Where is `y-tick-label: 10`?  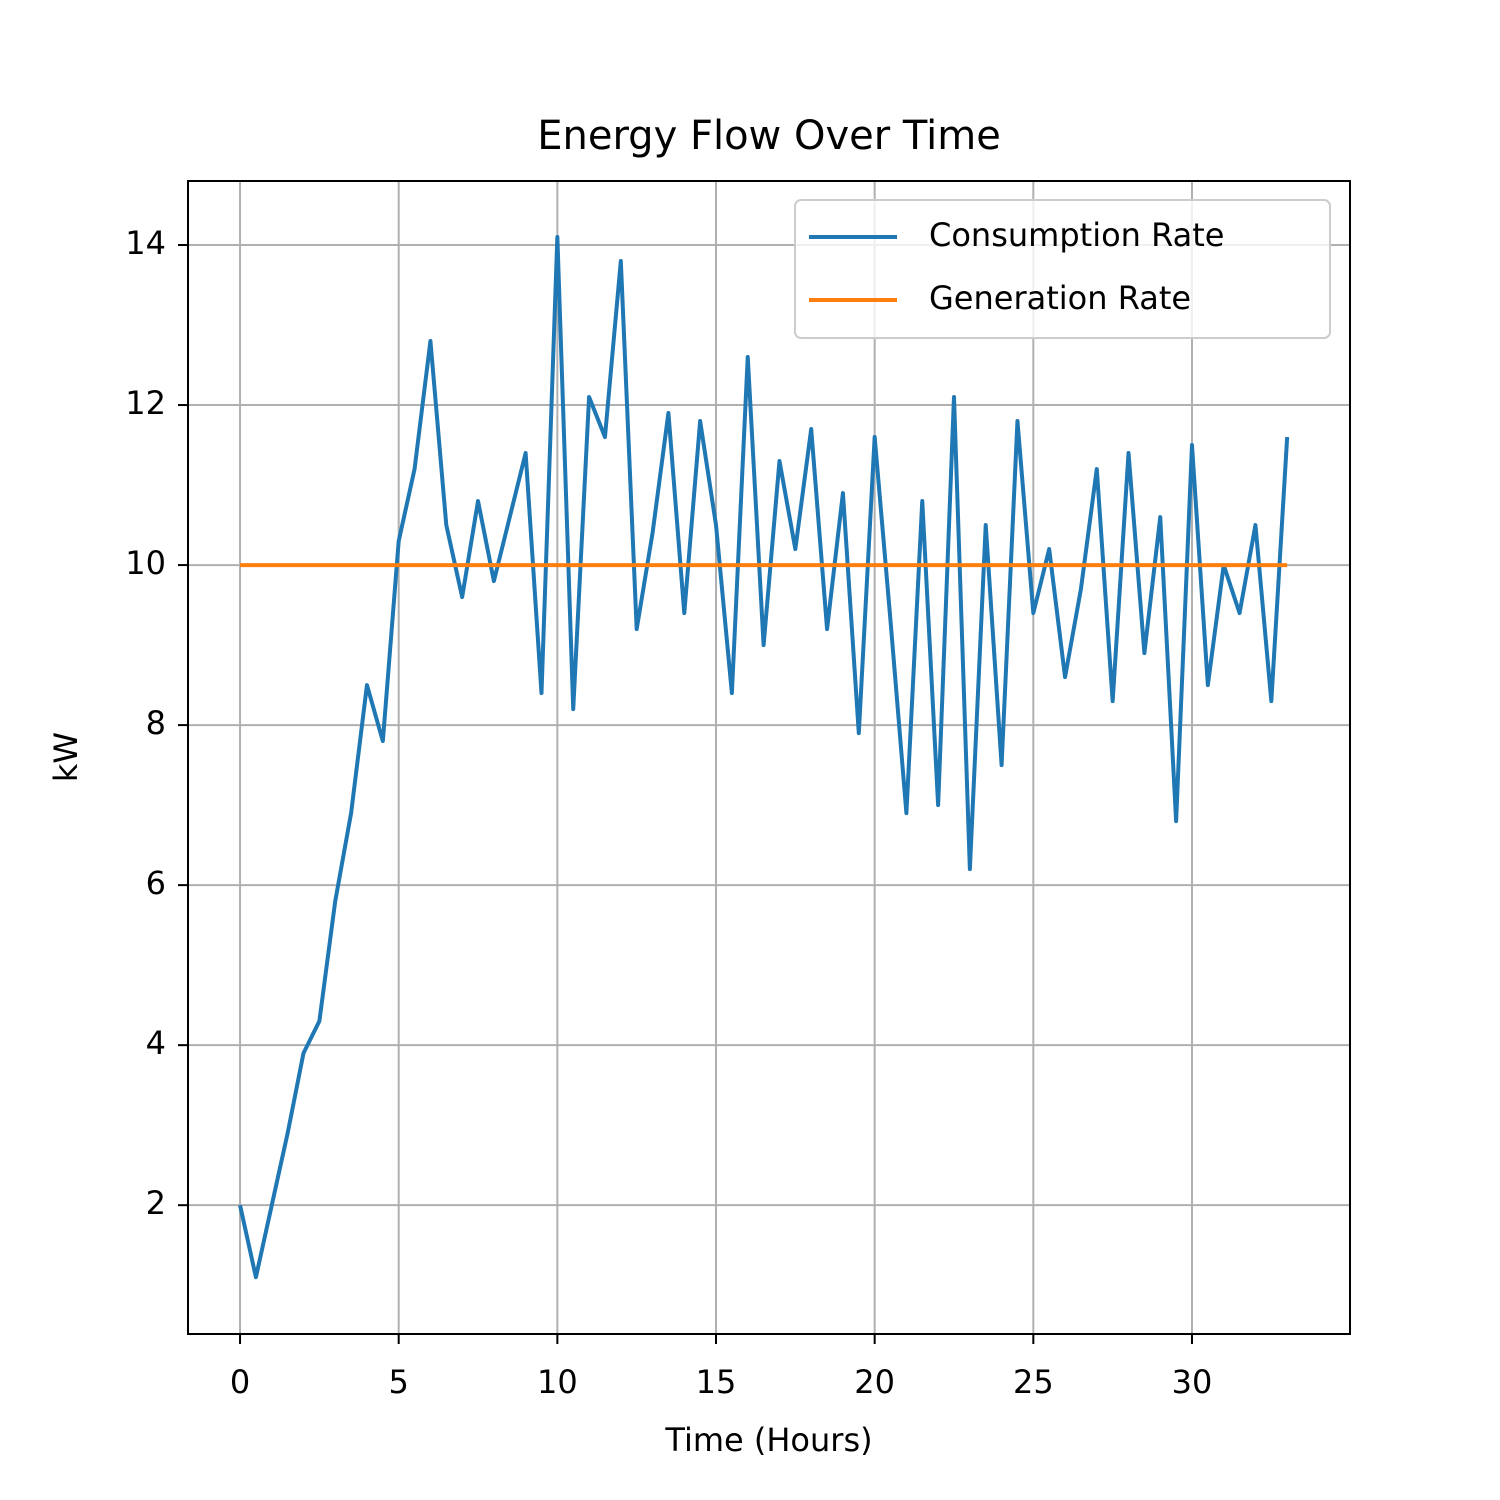 y-tick-label: 10 is located at coordinates (145, 563).